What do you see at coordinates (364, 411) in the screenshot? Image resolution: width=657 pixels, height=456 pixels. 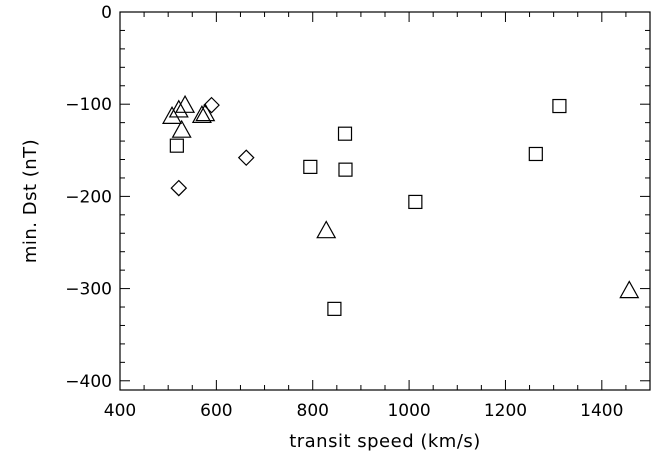 I see `x-axis-tick-labels: 400 600 800 1000 1200 1400` at bounding box center [364, 411].